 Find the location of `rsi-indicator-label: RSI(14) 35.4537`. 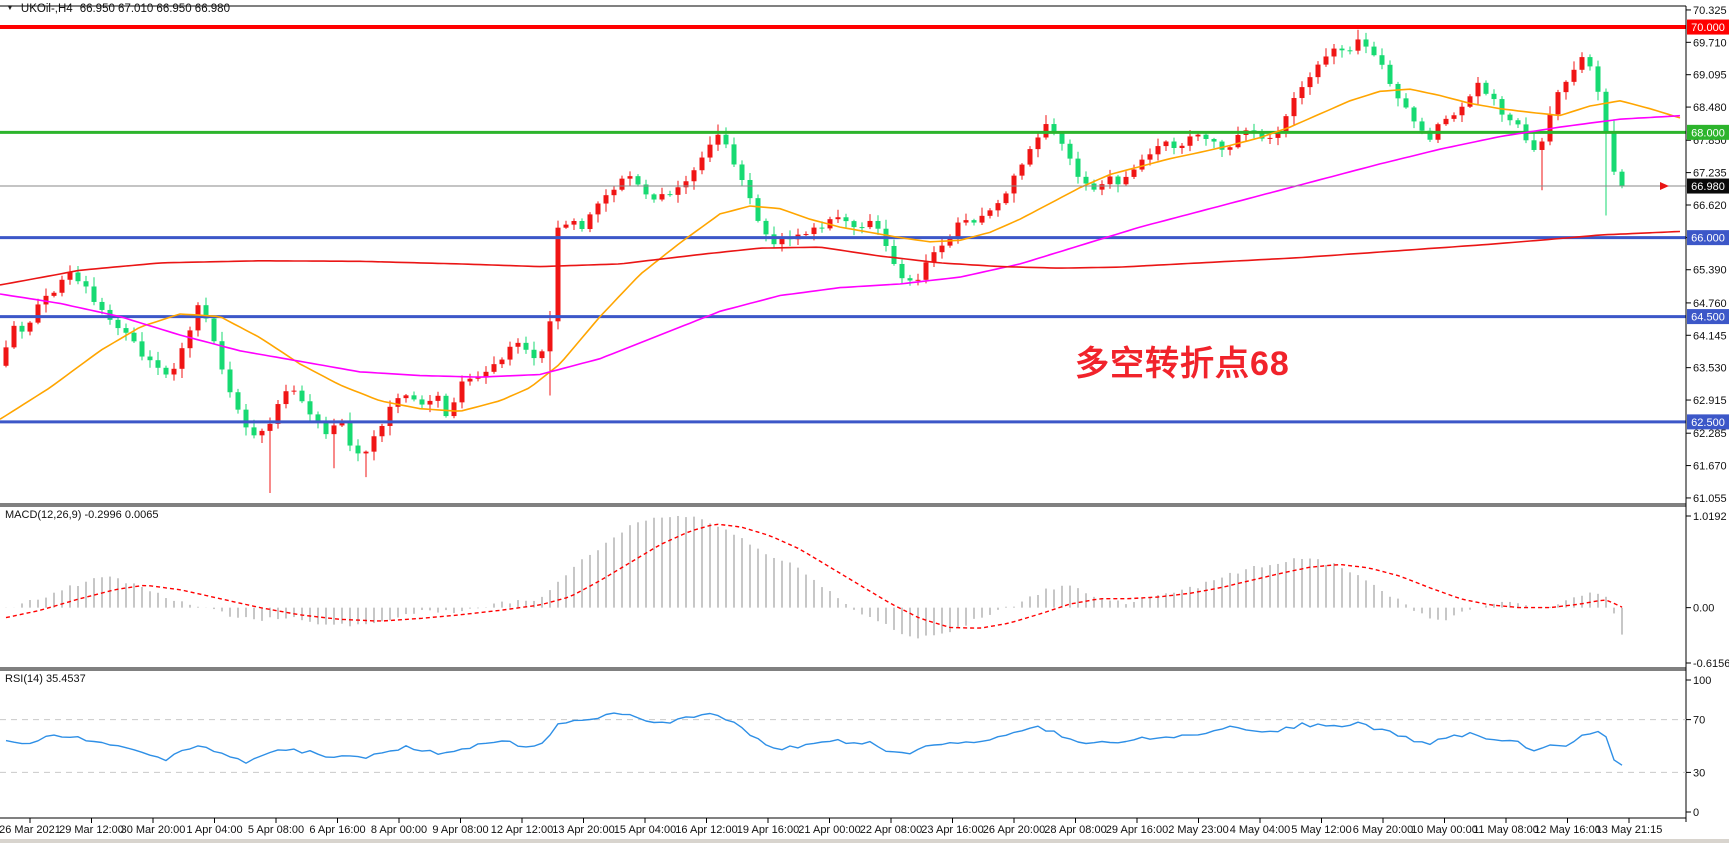

rsi-indicator-label: RSI(14) 35.4537 is located at coordinates (45, 679).